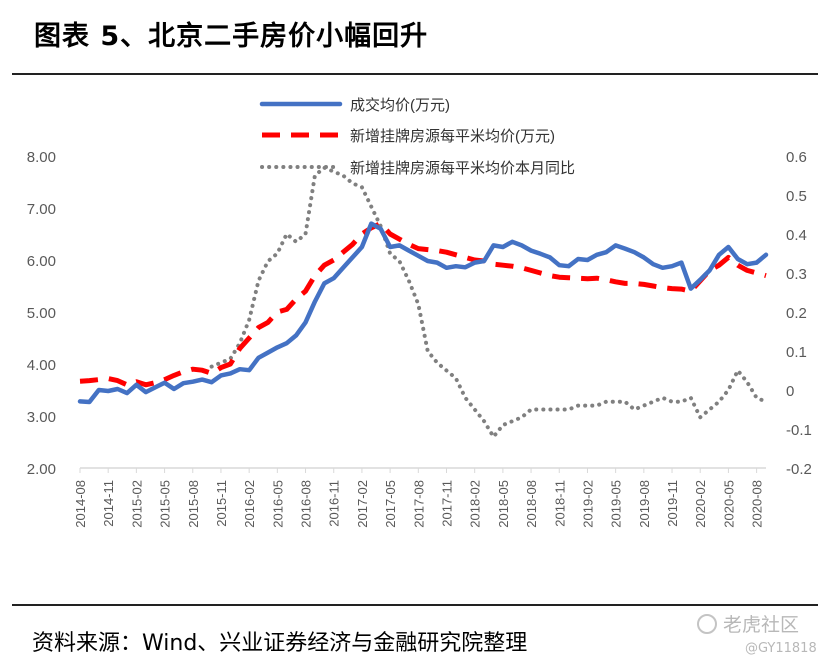  What do you see at coordinates (761, 625) in the screenshot?
I see `watermark-text: 老虎社区` at bounding box center [761, 625].